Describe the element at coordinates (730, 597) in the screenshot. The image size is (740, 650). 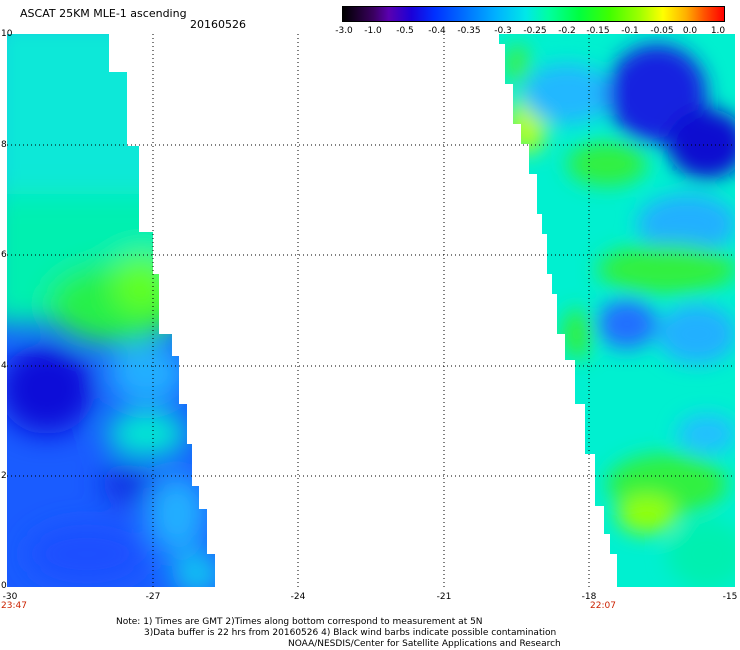
I see `x-tick-label: -15` at that location.